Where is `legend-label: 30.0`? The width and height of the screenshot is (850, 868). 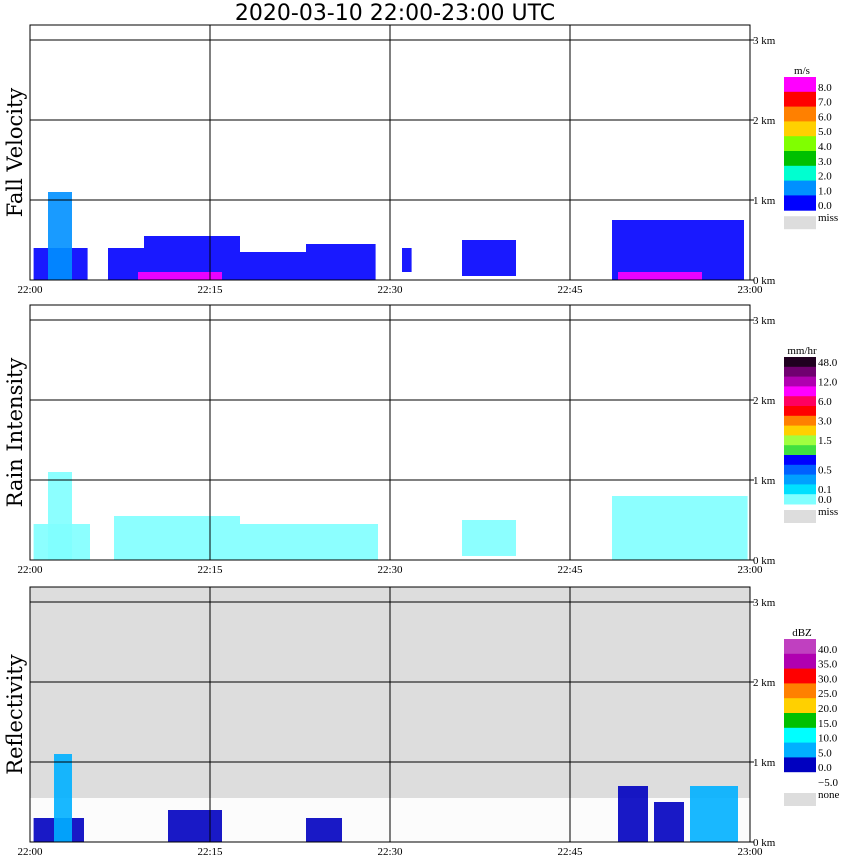
legend-label: 30.0 is located at coordinates (828, 679).